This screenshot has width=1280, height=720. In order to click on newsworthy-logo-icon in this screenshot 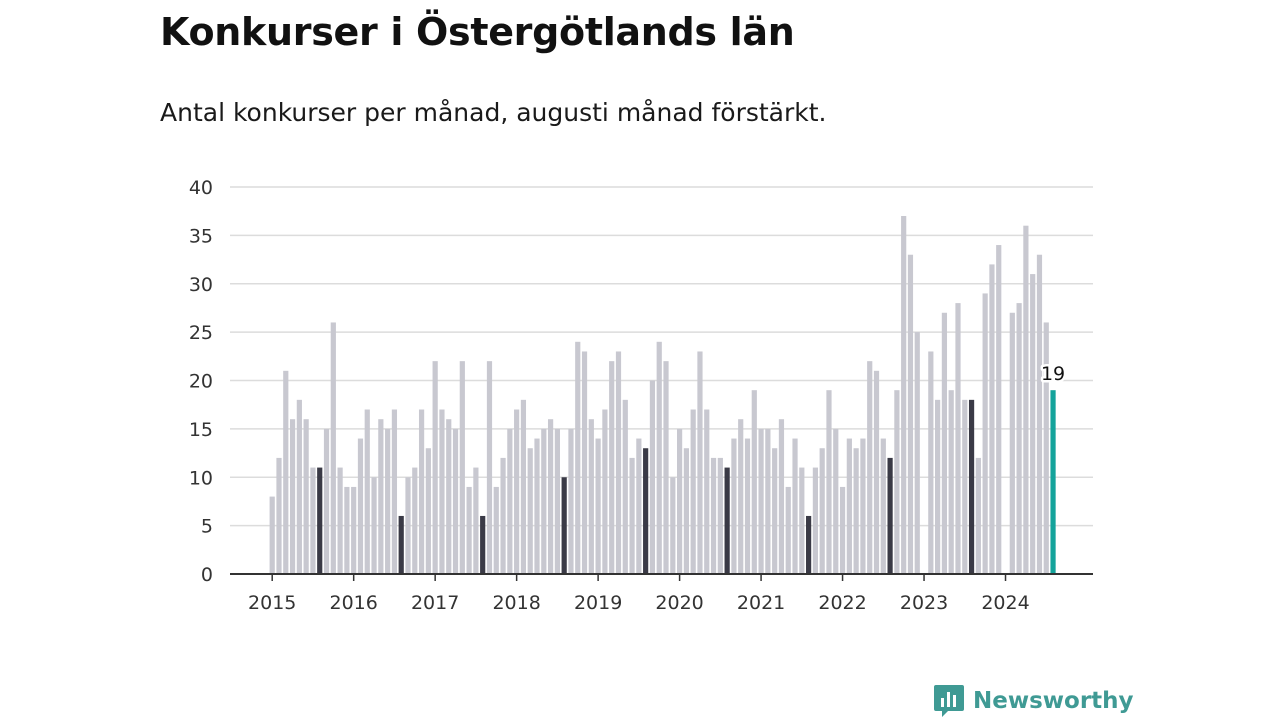, I will do `click(949, 701)`.